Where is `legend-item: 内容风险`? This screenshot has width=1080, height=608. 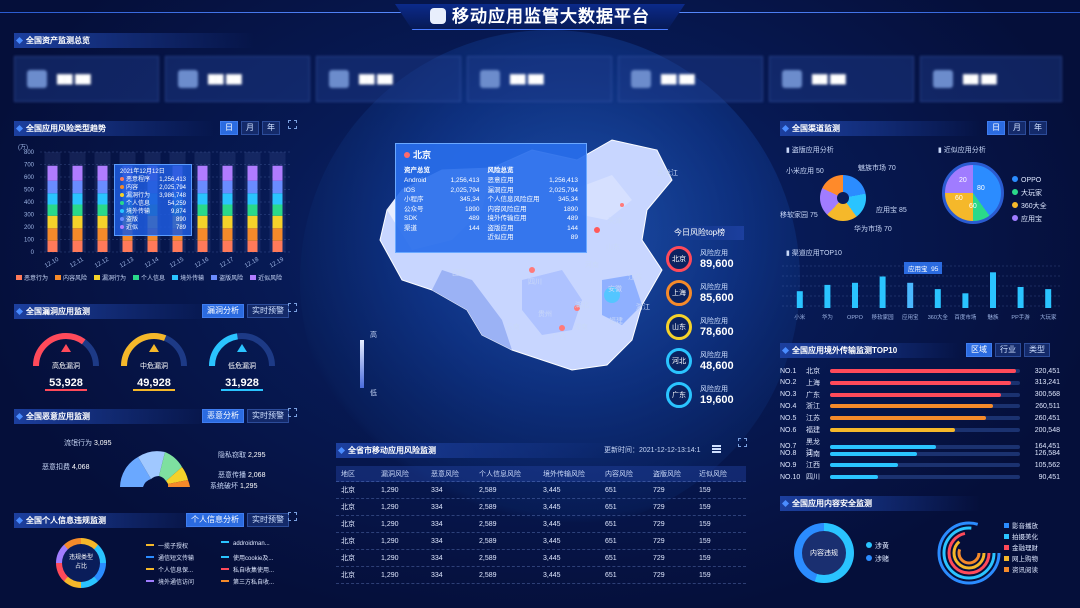 legend-item: 内容风险 is located at coordinates (71, 277).